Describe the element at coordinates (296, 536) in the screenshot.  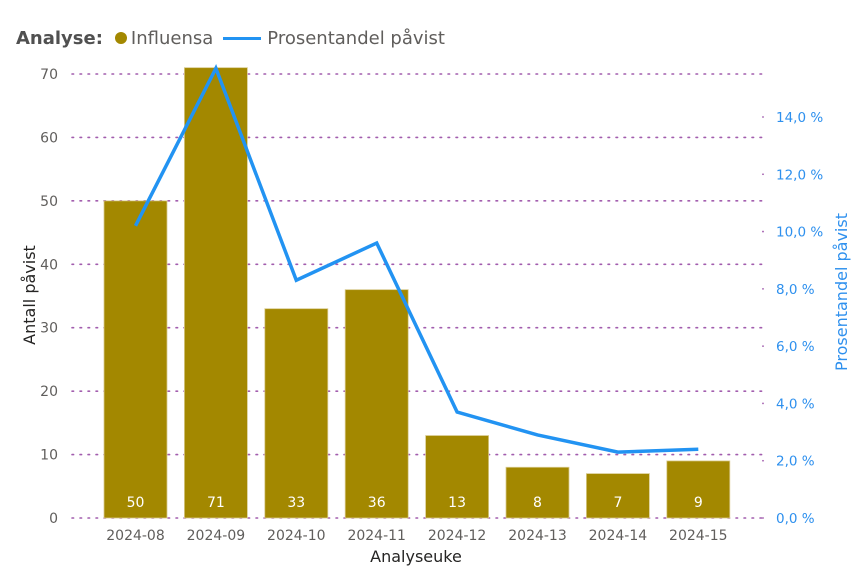
I see `x-tick-label: 2024-10` at that location.